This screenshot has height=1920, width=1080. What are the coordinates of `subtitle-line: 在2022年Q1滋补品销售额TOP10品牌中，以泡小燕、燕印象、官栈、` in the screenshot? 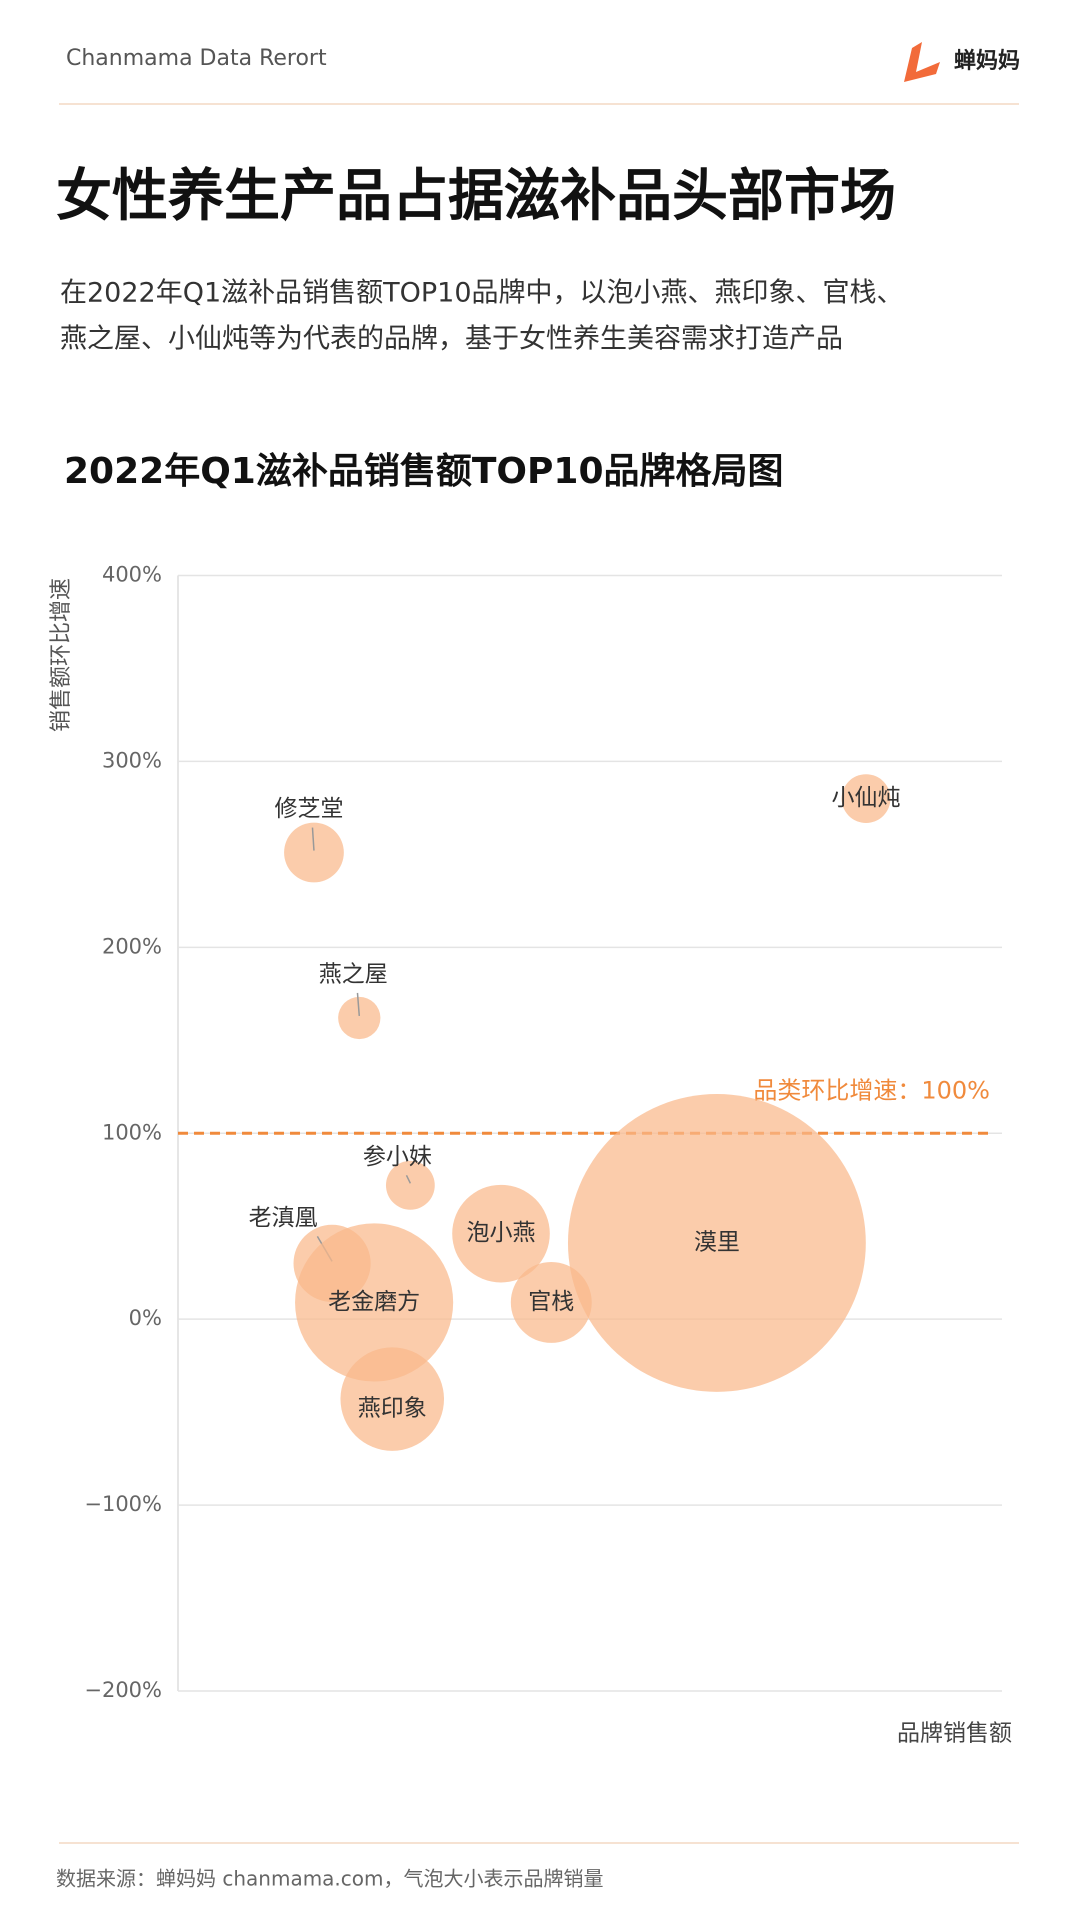 It's located at (482, 293).